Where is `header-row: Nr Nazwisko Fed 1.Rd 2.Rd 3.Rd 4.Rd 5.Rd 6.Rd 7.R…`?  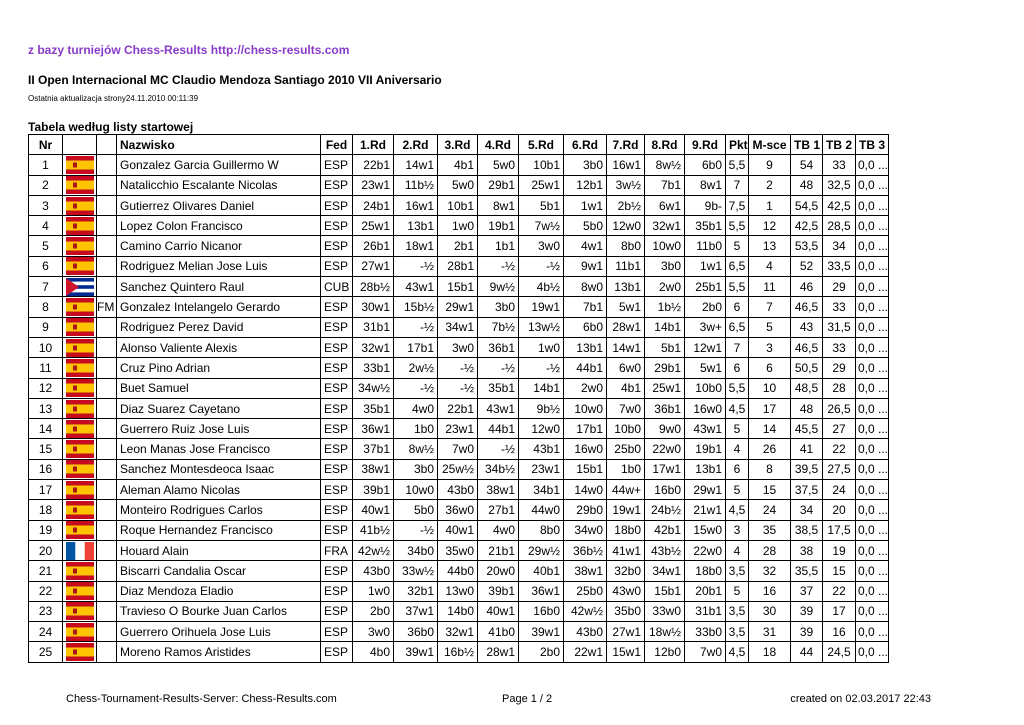 header-row: Nr Nazwisko Fed 1.Rd 2.Rd 3.Rd 4.Rd 5.Rd 6.Rd 7.R… is located at coordinates (458, 144).